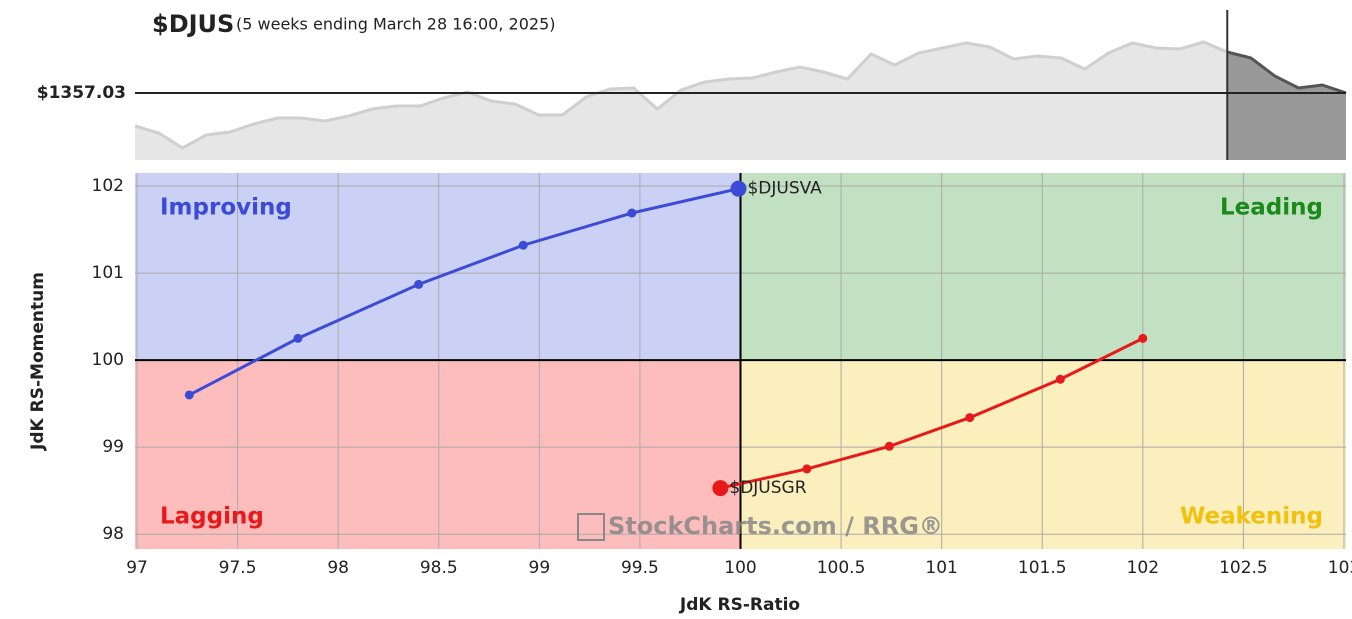 The width and height of the screenshot is (1352, 619). What do you see at coordinates (1340, 568) in the screenshot?
I see `x-tick-label: 103` at bounding box center [1340, 568].